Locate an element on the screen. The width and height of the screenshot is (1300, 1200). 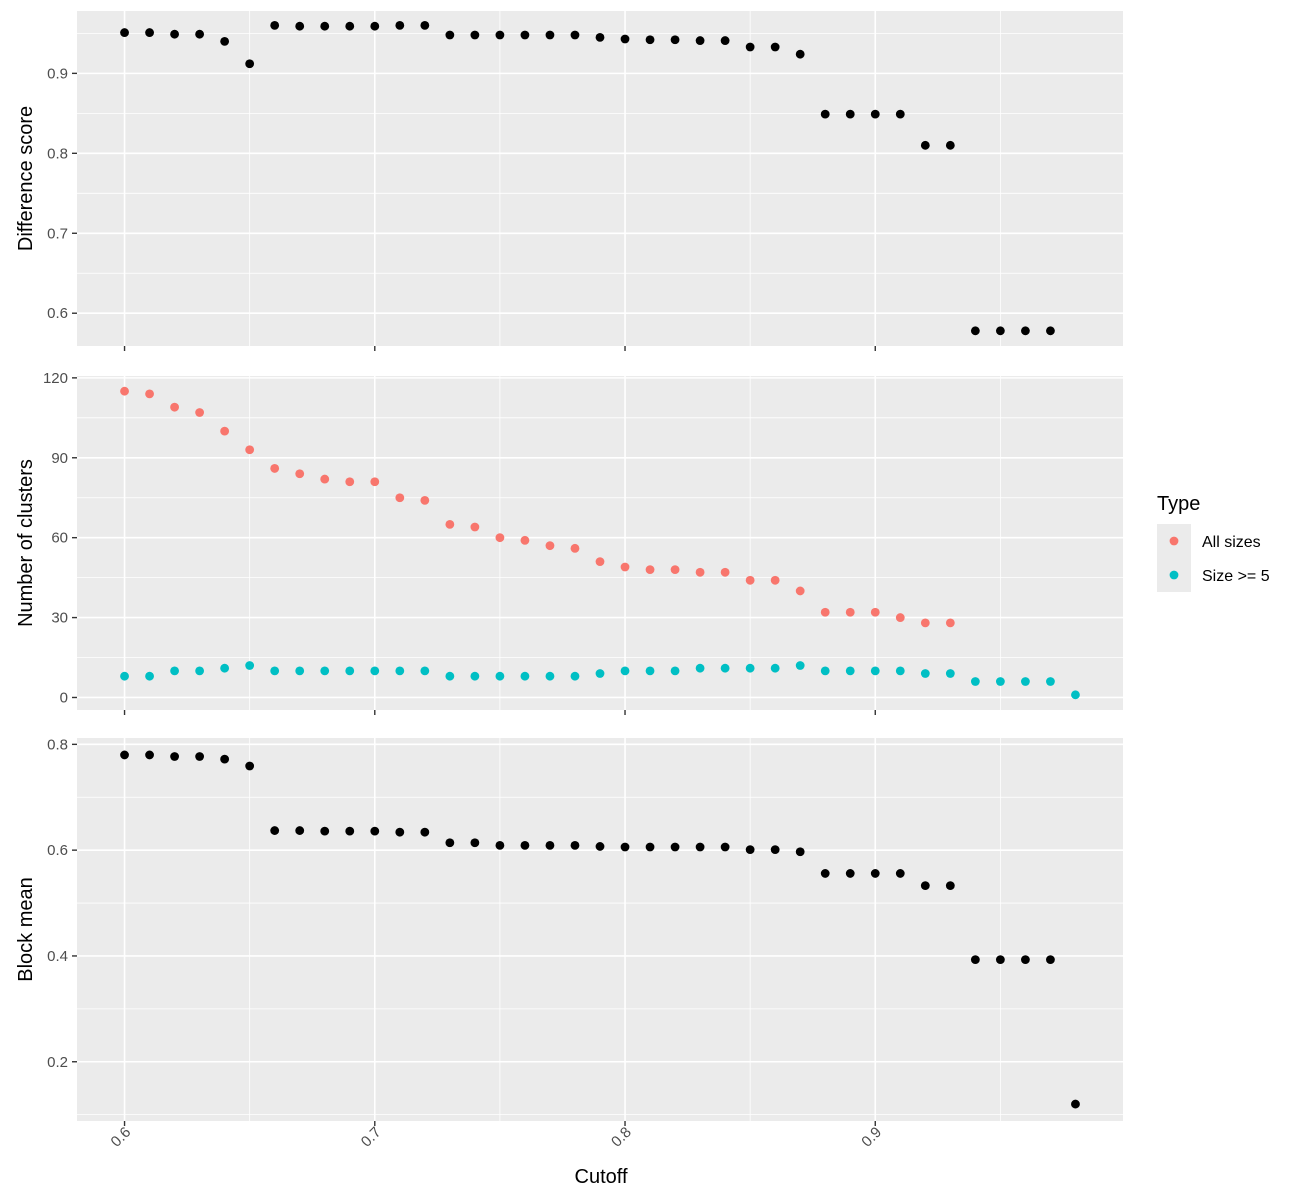
y-tick-label: 0.7 is located at coordinates (57, 233).